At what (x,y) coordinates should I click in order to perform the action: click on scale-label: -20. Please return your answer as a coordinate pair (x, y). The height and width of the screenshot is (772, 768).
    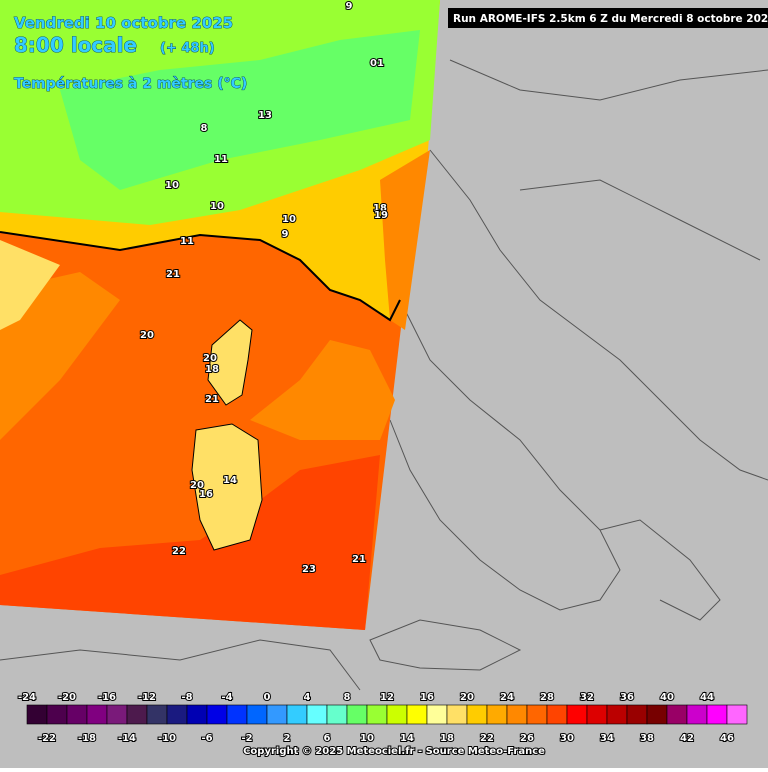
    Looking at the image, I should click on (67, 697).